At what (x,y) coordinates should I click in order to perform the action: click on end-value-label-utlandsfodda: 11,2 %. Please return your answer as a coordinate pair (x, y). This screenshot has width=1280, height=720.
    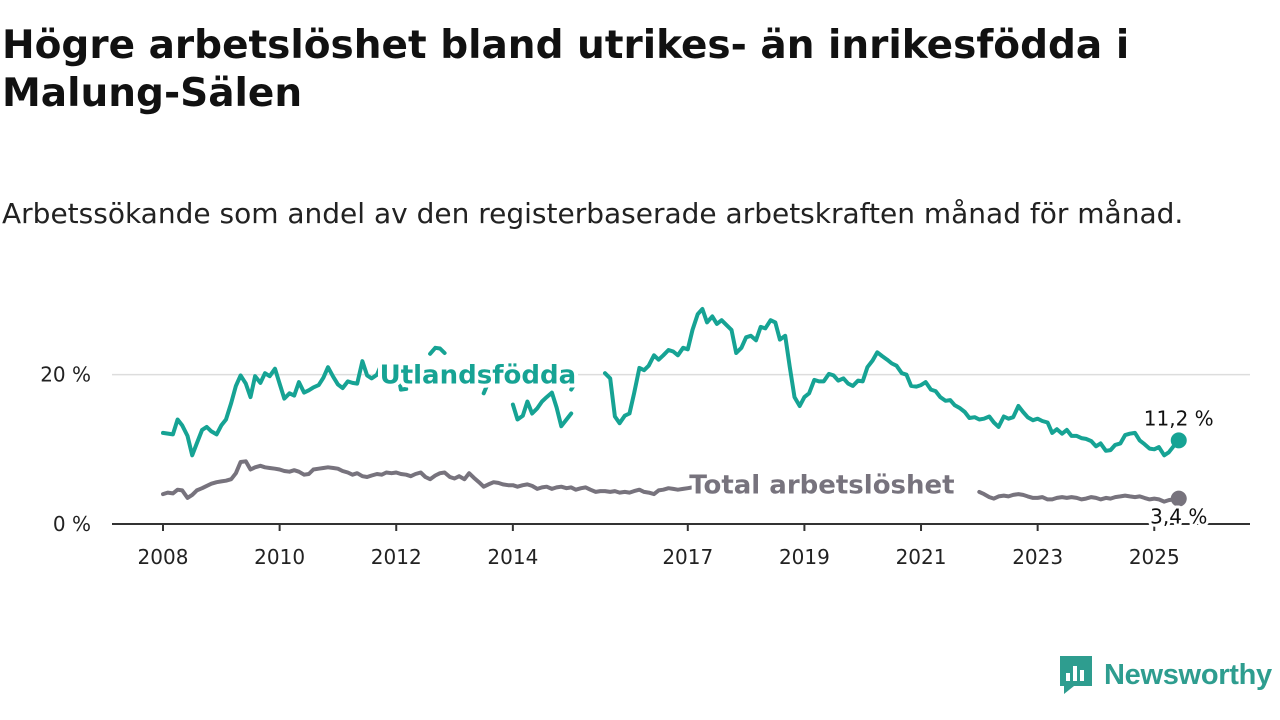
    Looking at the image, I should click on (1179, 418).